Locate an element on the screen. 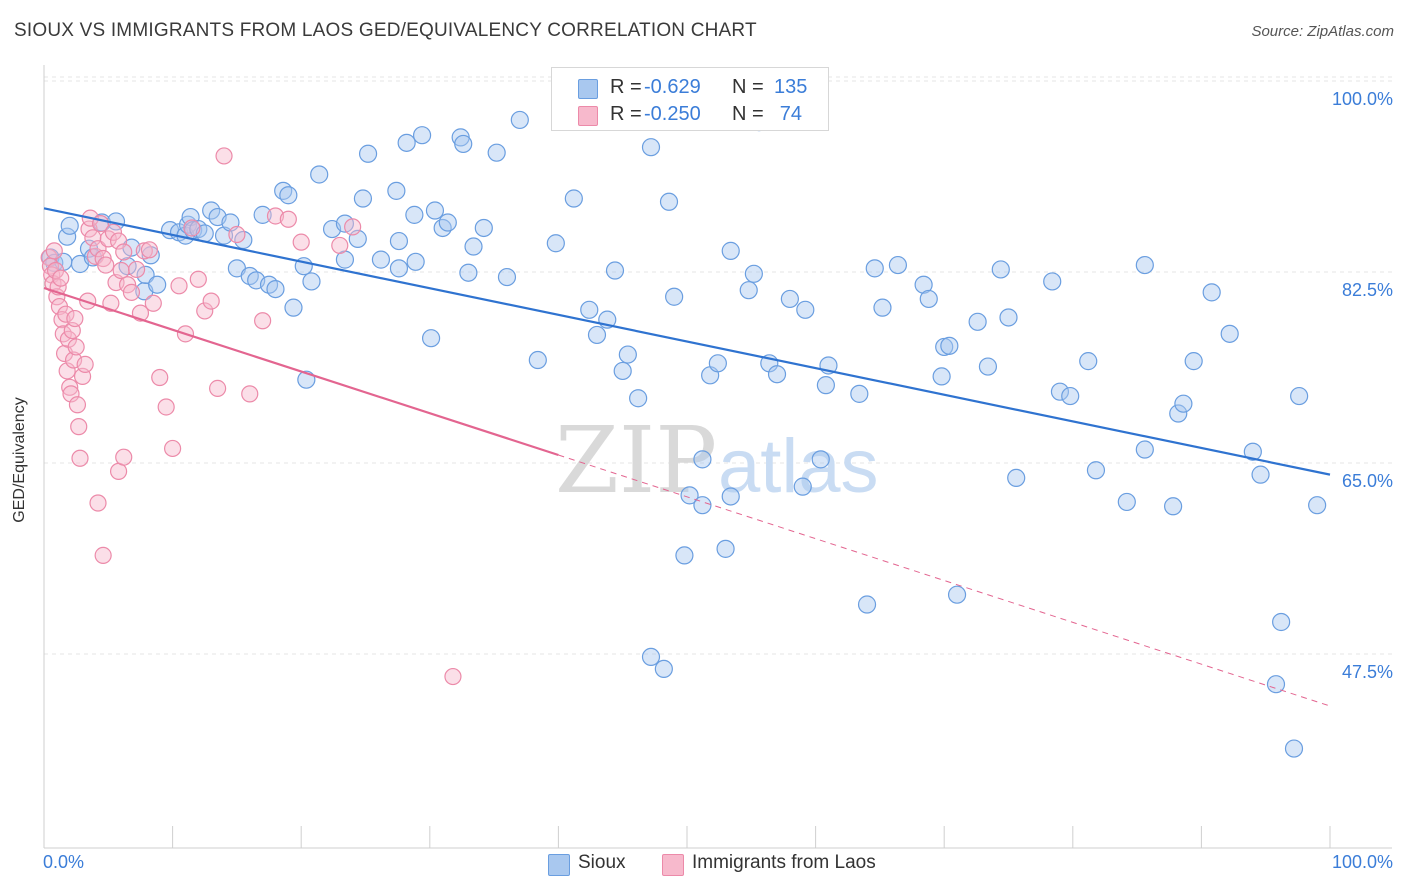 This screenshot has width=1406, height=892. stats-legend: R = -0.629 N = 135 R = -0.250 N = 74 is located at coordinates (690, 99).